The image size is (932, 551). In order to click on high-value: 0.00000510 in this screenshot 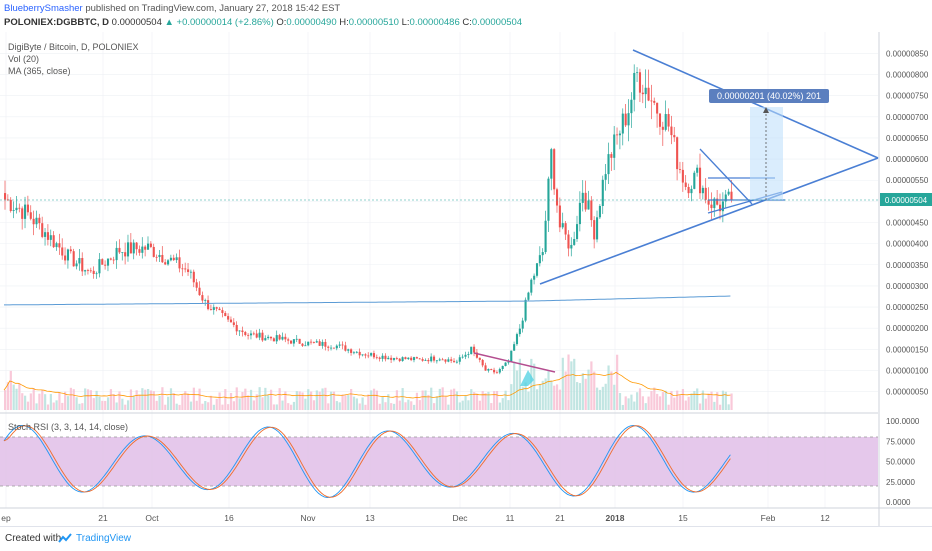, I will do `click(373, 22)`.